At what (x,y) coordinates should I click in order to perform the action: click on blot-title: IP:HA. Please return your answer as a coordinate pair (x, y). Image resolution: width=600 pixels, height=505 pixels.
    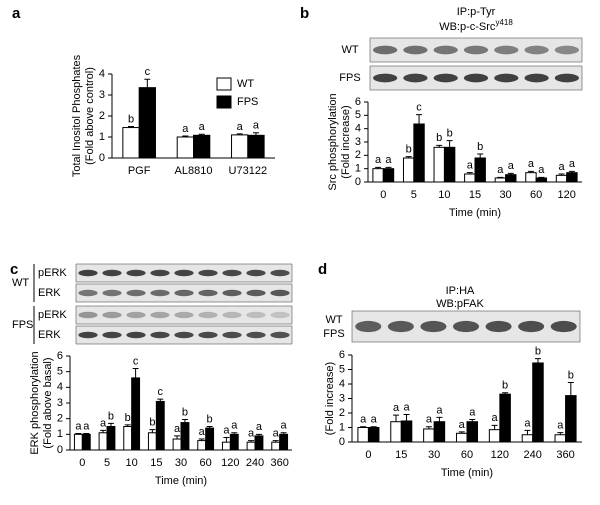
    Looking at the image, I should click on (460, 291).